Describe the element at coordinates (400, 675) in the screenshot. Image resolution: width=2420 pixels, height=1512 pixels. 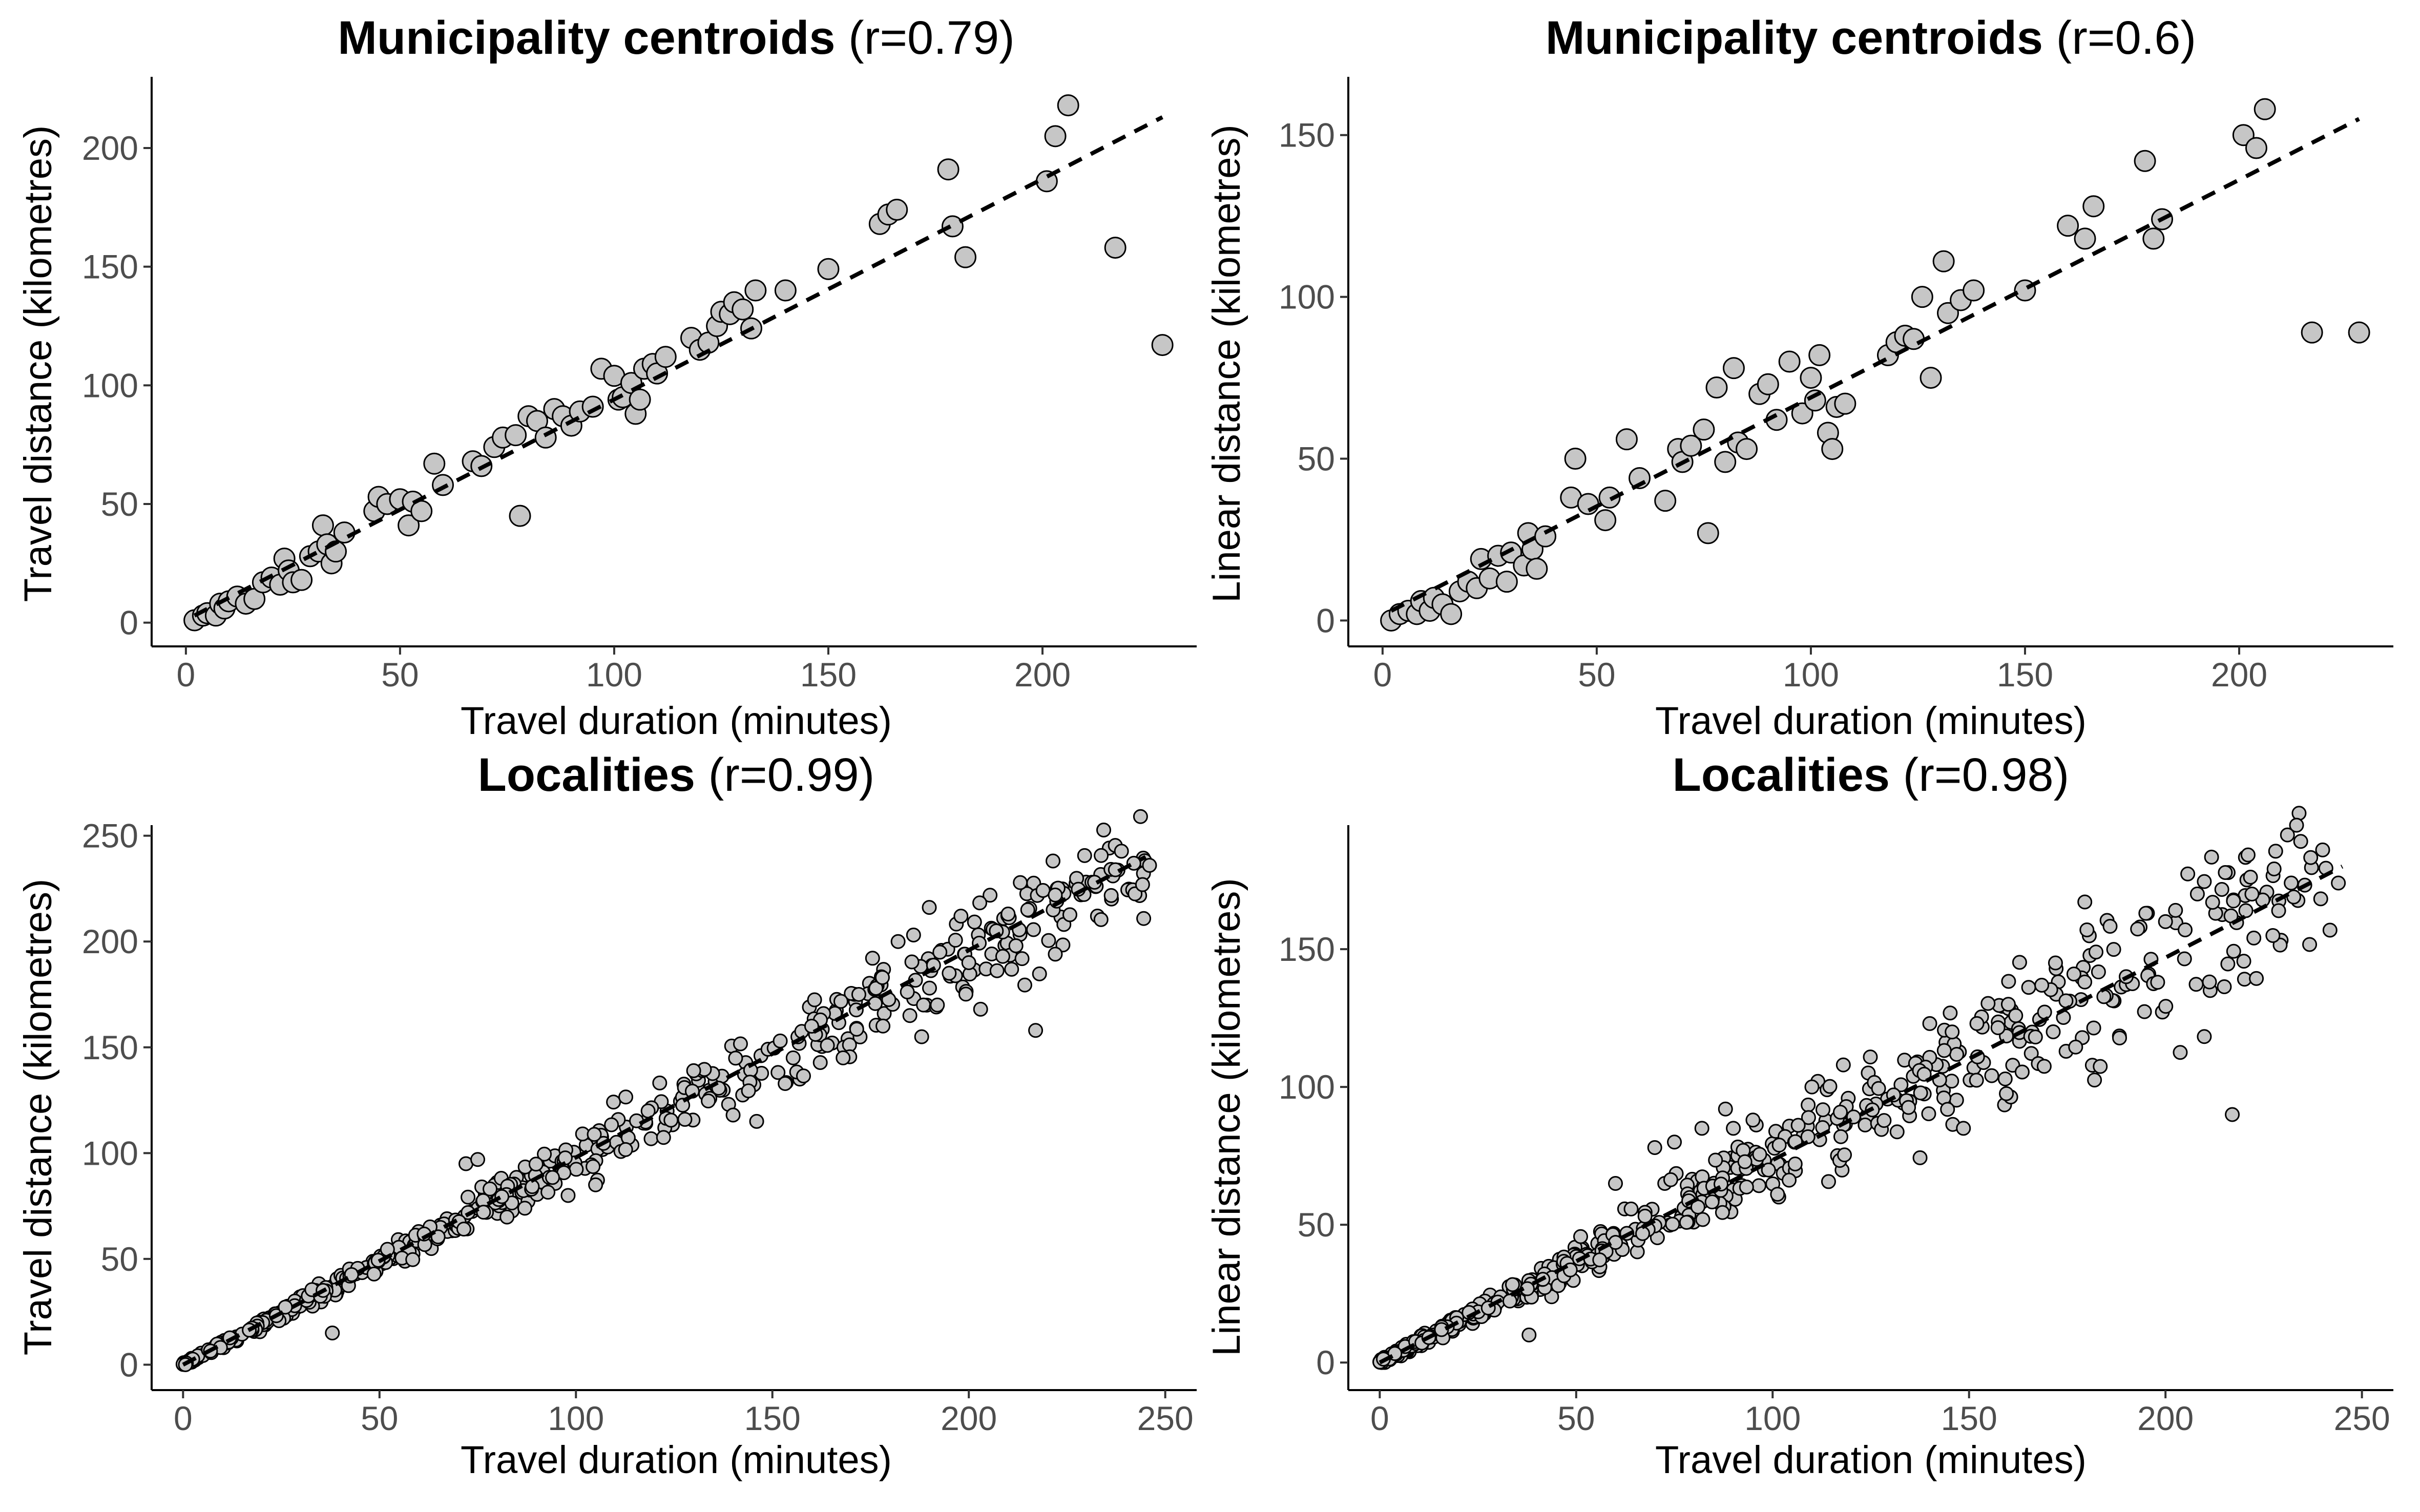
I see `x-tick-label: 50` at that location.